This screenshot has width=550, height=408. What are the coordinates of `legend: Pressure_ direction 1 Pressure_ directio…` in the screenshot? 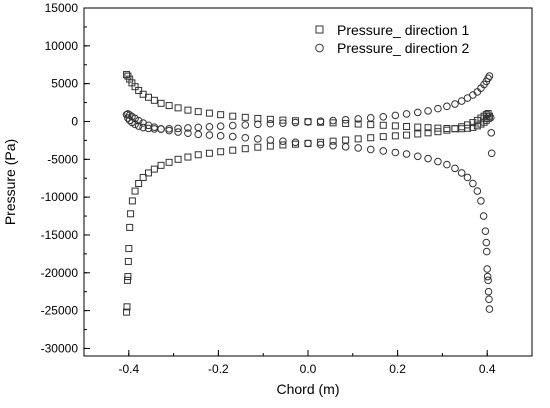 It's located at (392, 39).